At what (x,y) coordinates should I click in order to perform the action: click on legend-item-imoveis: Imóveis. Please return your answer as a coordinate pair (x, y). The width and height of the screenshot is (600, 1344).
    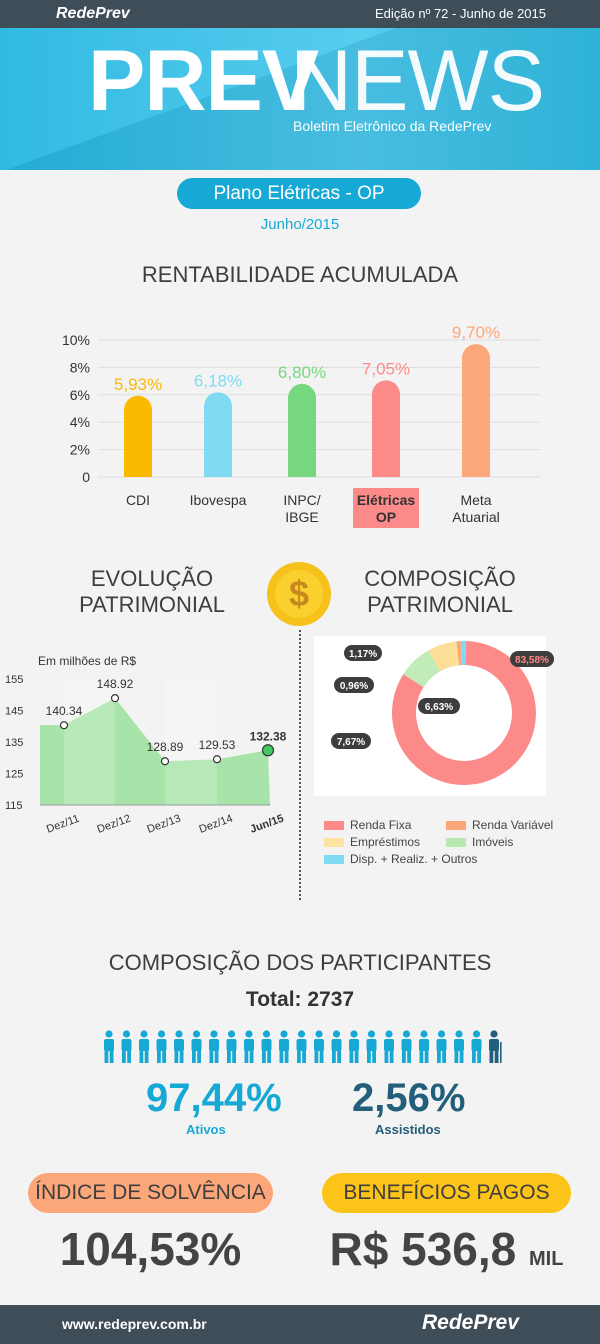
    Looking at the image, I should click on (479, 842).